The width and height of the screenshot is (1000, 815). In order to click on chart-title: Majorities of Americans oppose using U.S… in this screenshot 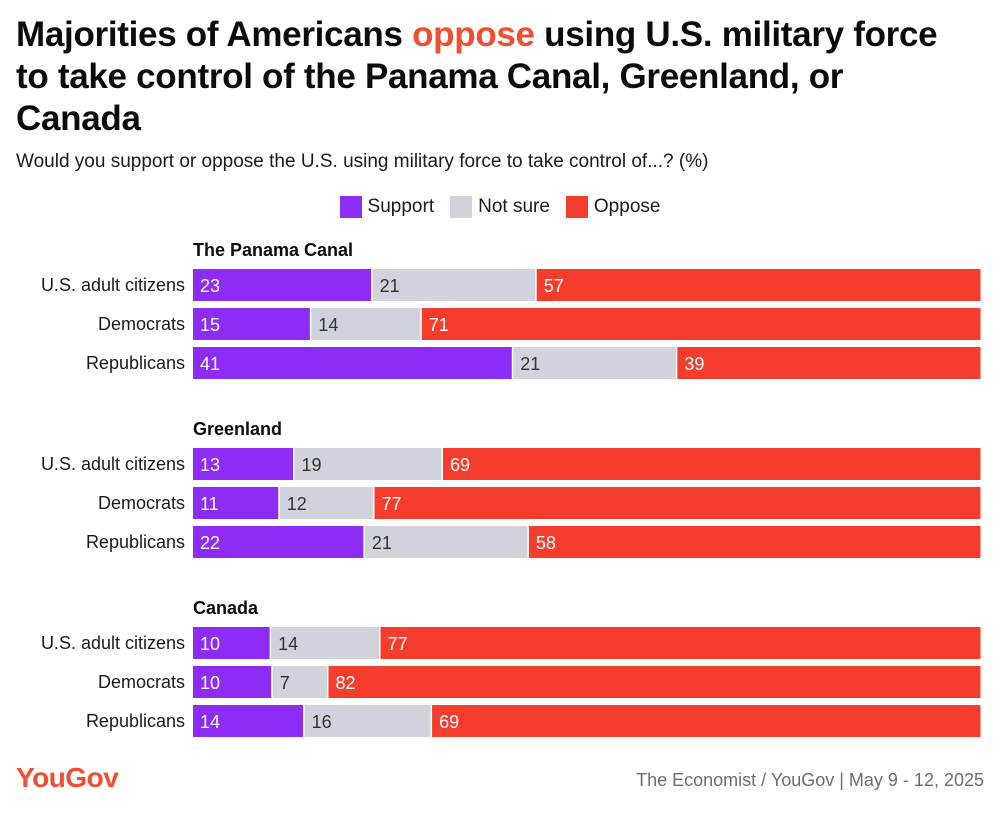, I will do `click(496, 77)`.